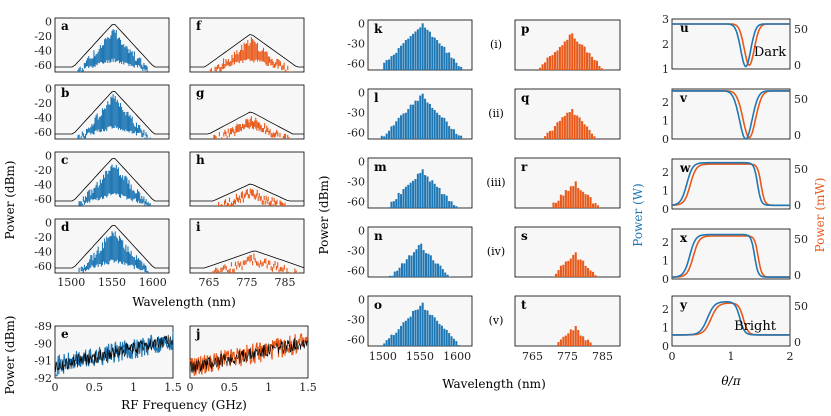 This screenshot has width=831, height=416. I want to click on ytick-right-w-0: 50, so click(801, 169).